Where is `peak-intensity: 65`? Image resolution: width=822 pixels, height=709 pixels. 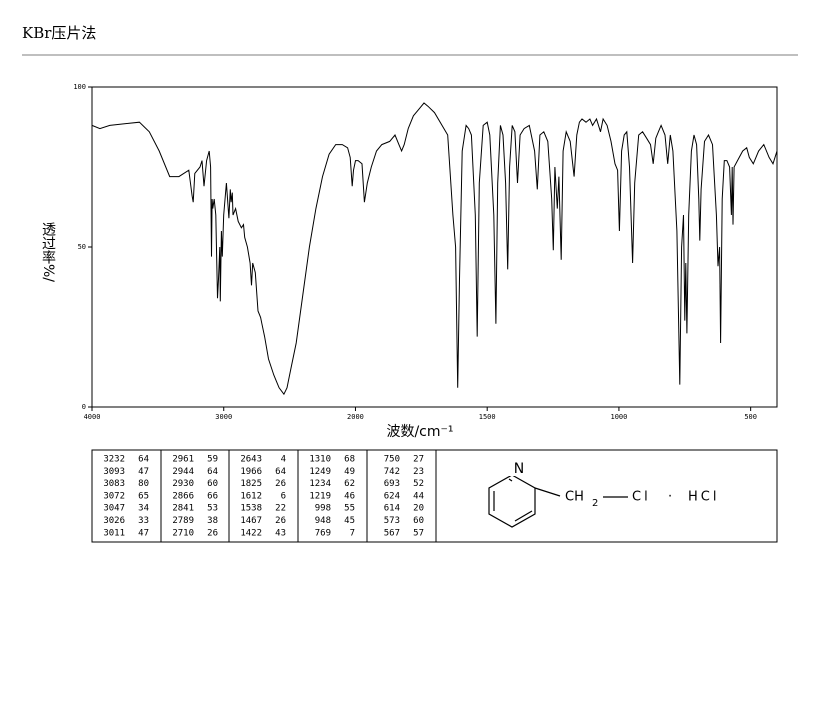
peak-intensity: 65 is located at coordinates (143, 496).